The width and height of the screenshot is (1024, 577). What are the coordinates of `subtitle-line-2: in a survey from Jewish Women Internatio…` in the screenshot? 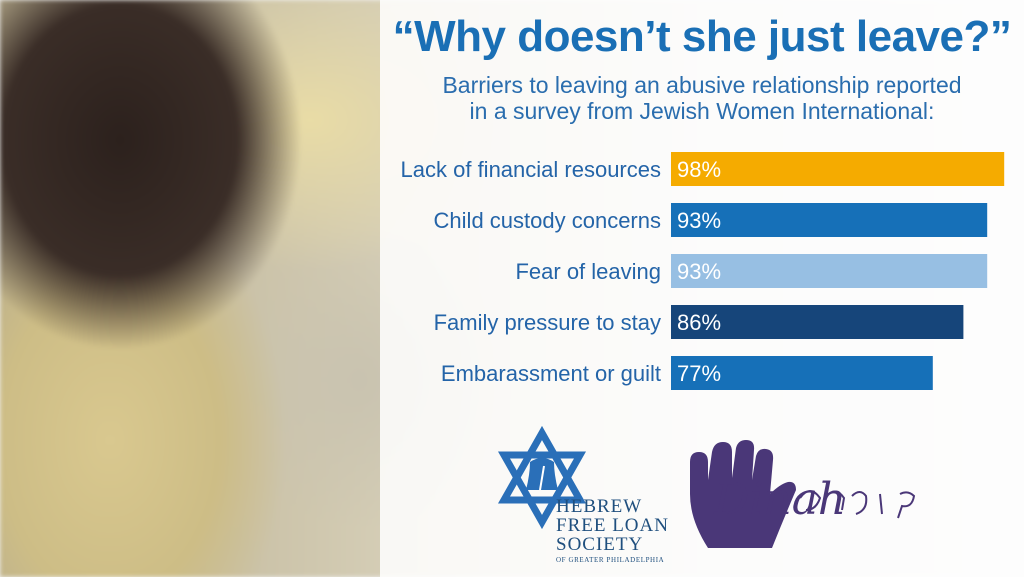 It's located at (702, 111).